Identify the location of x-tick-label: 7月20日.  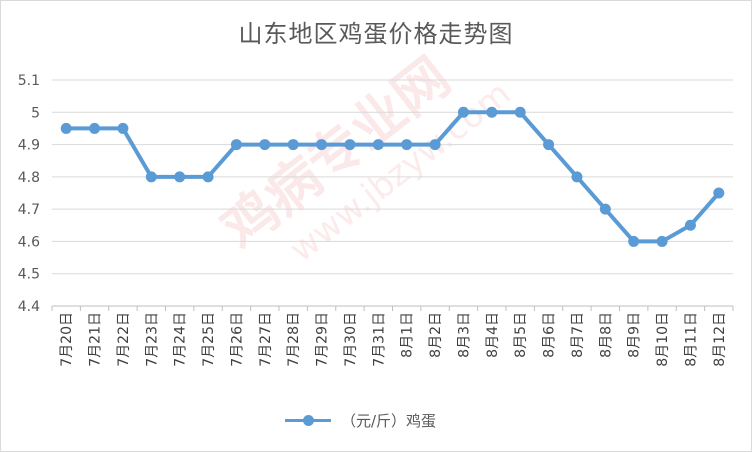
(67, 339).